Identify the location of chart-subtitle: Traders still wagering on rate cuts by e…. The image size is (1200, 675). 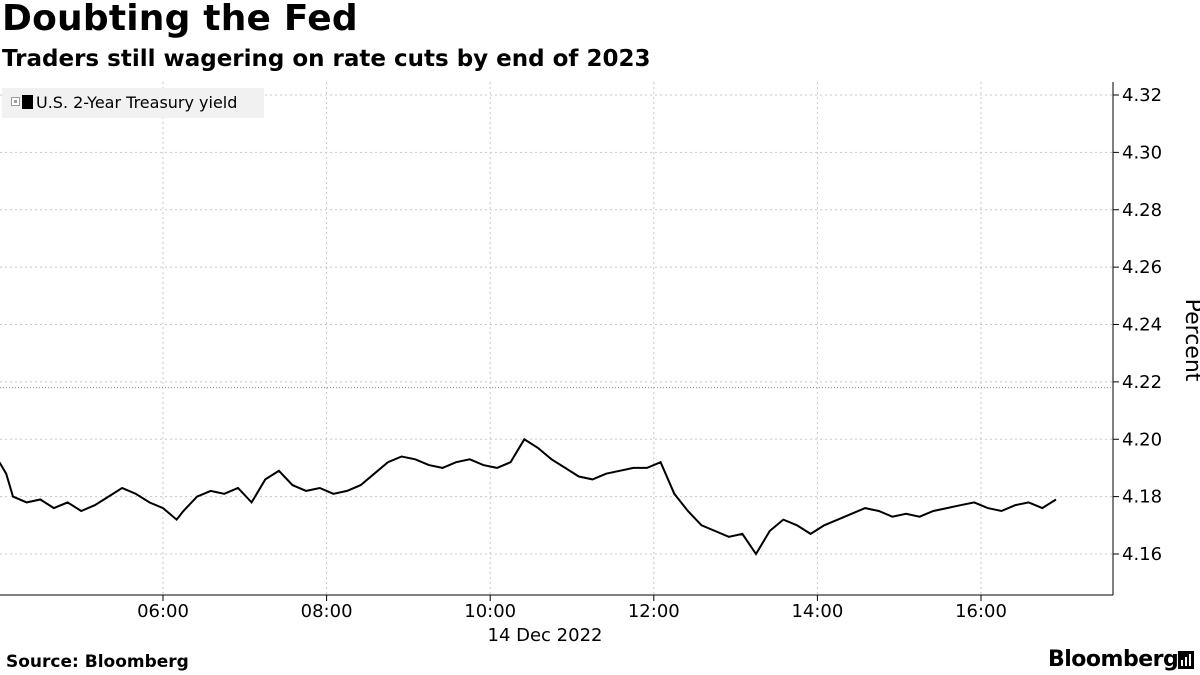
(326, 59).